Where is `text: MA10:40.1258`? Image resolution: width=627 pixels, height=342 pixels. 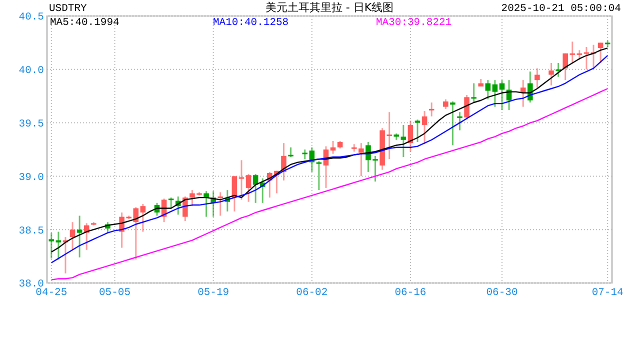 text: MA10:40.1258 is located at coordinates (251, 23).